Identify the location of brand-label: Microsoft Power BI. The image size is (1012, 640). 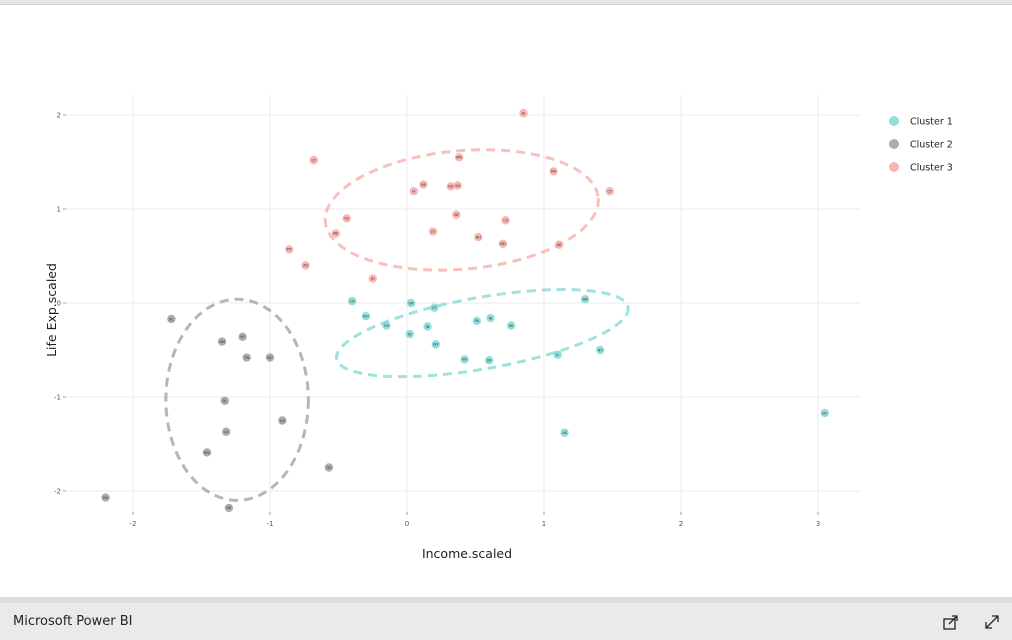
(73, 621).